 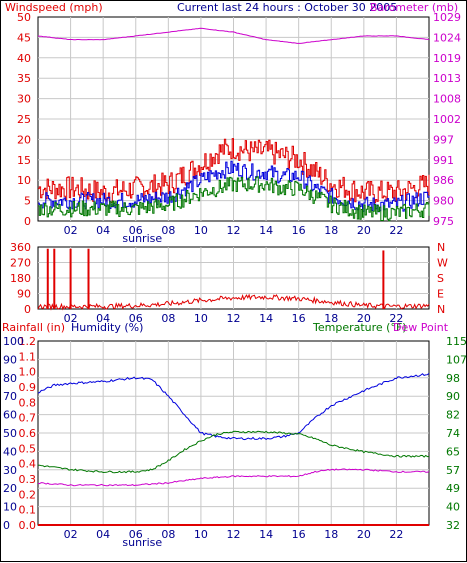 What do you see at coordinates (359, 327) in the screenshot?
I see `temperature-axis-title: Temperature (°F)` at bounding box center [359, 327].